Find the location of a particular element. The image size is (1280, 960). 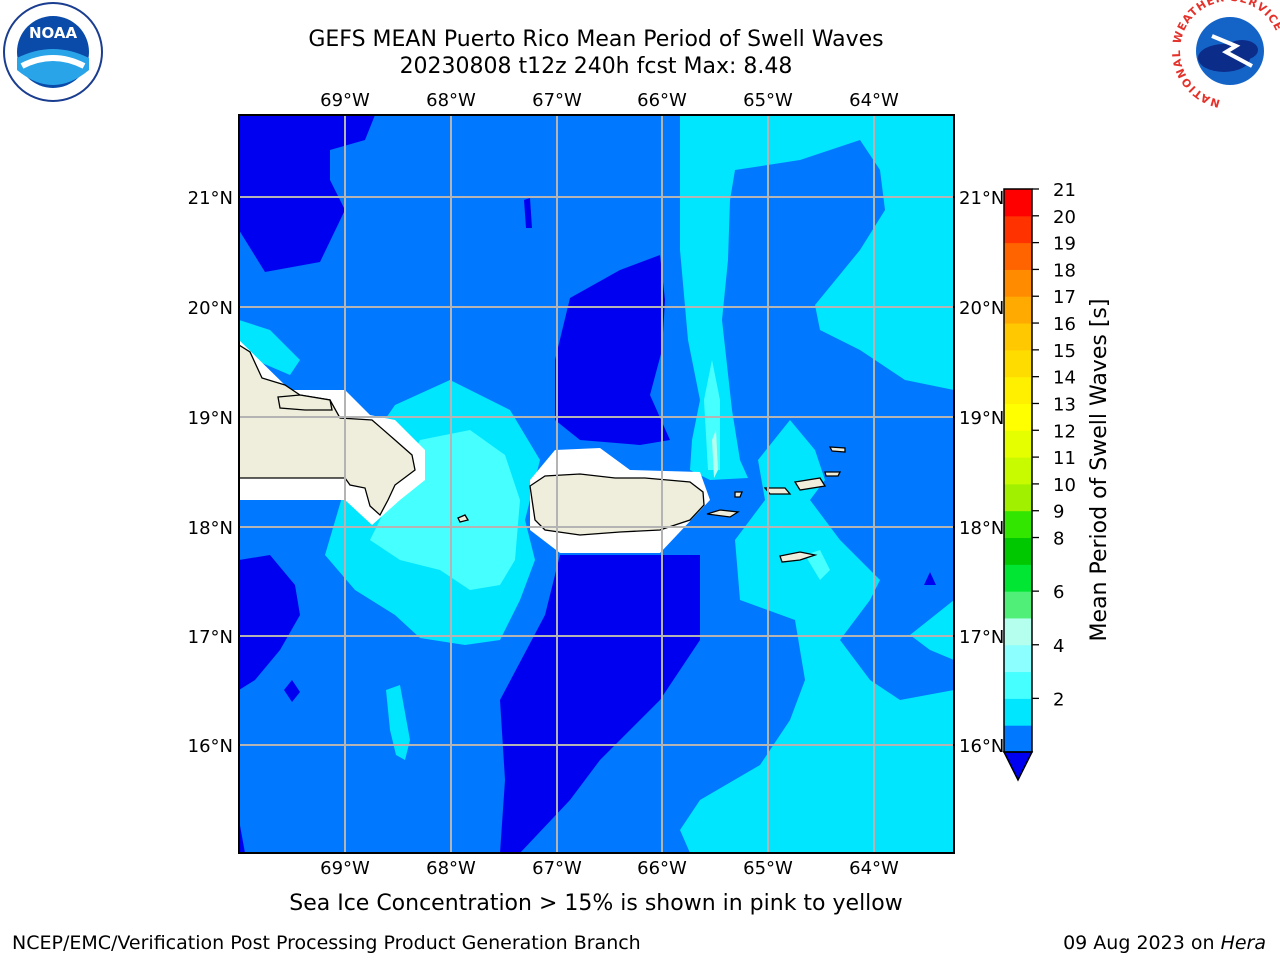

colorbar-extend-arrow is located at coordinates (1018, 766).